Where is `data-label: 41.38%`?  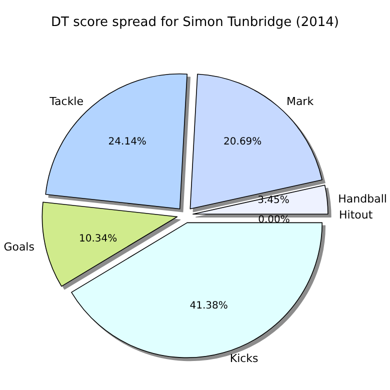 data-label: 41.38% is located at coordinates (209, 306).